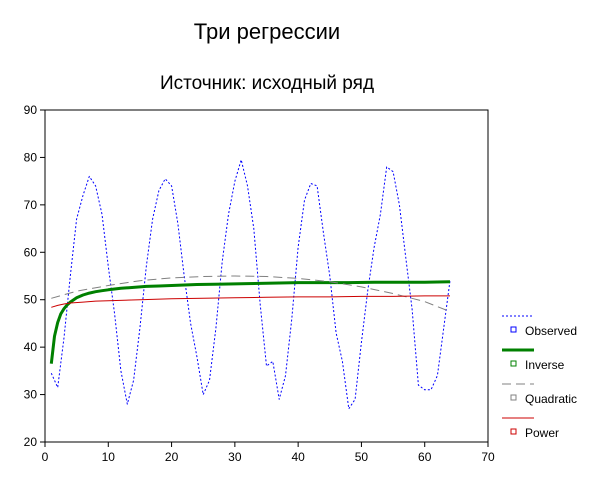  Describe the element at coordinates (267, 83) in the screenshot. I see `chart-subtitle: Источник: исходный ряд` at that location.